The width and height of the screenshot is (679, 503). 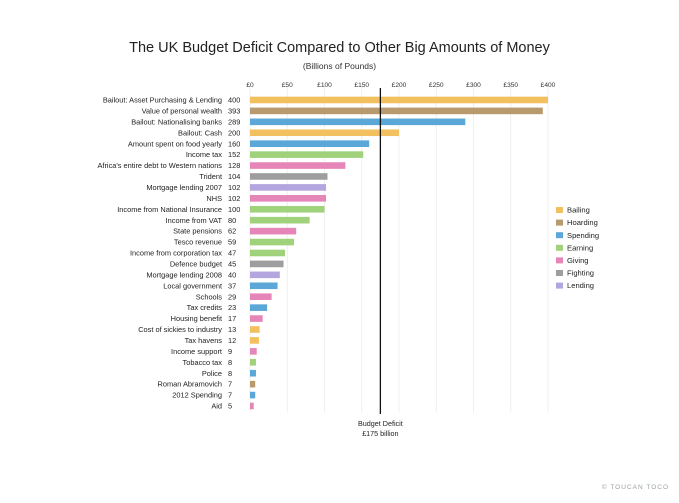 I want to click on value-label: 47, so click(x=232, y=253).